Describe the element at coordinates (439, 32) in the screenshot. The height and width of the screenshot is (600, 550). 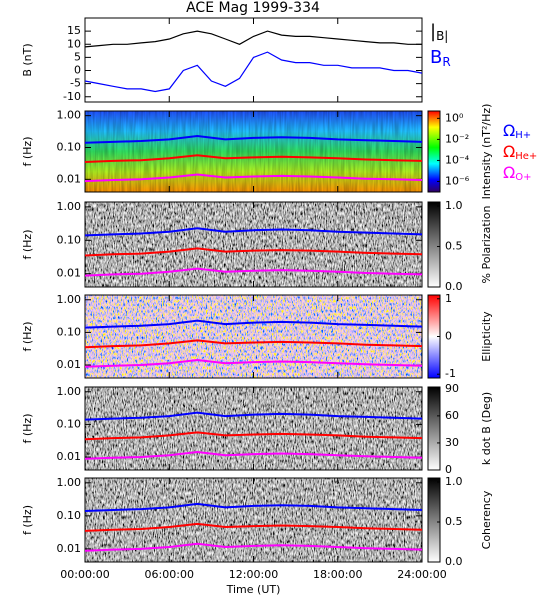
I see `legend-entry: |B|` at that location.